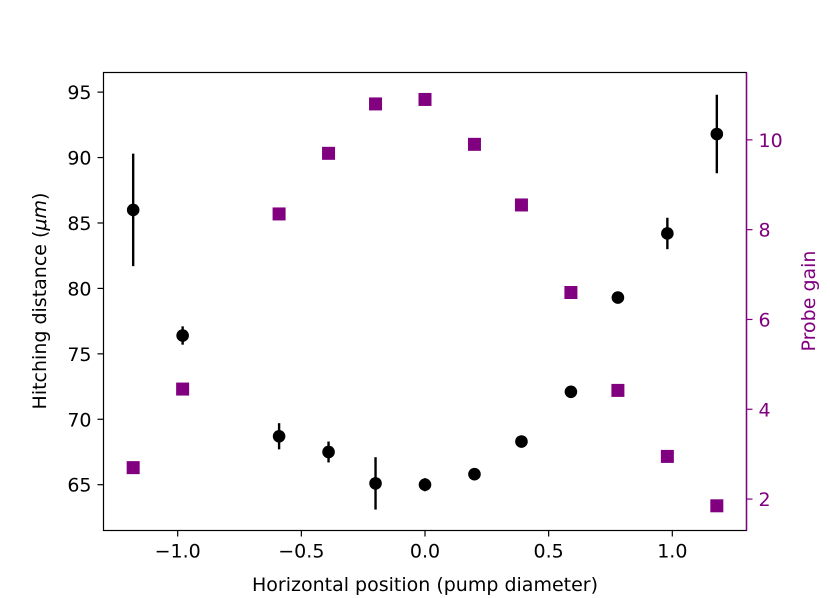 Image resolution: width=830 pixels, height=598 pixels. Describe the element at coordinates (79, 486) in the screenshot. I see `y-tick-label: 65` at that location.